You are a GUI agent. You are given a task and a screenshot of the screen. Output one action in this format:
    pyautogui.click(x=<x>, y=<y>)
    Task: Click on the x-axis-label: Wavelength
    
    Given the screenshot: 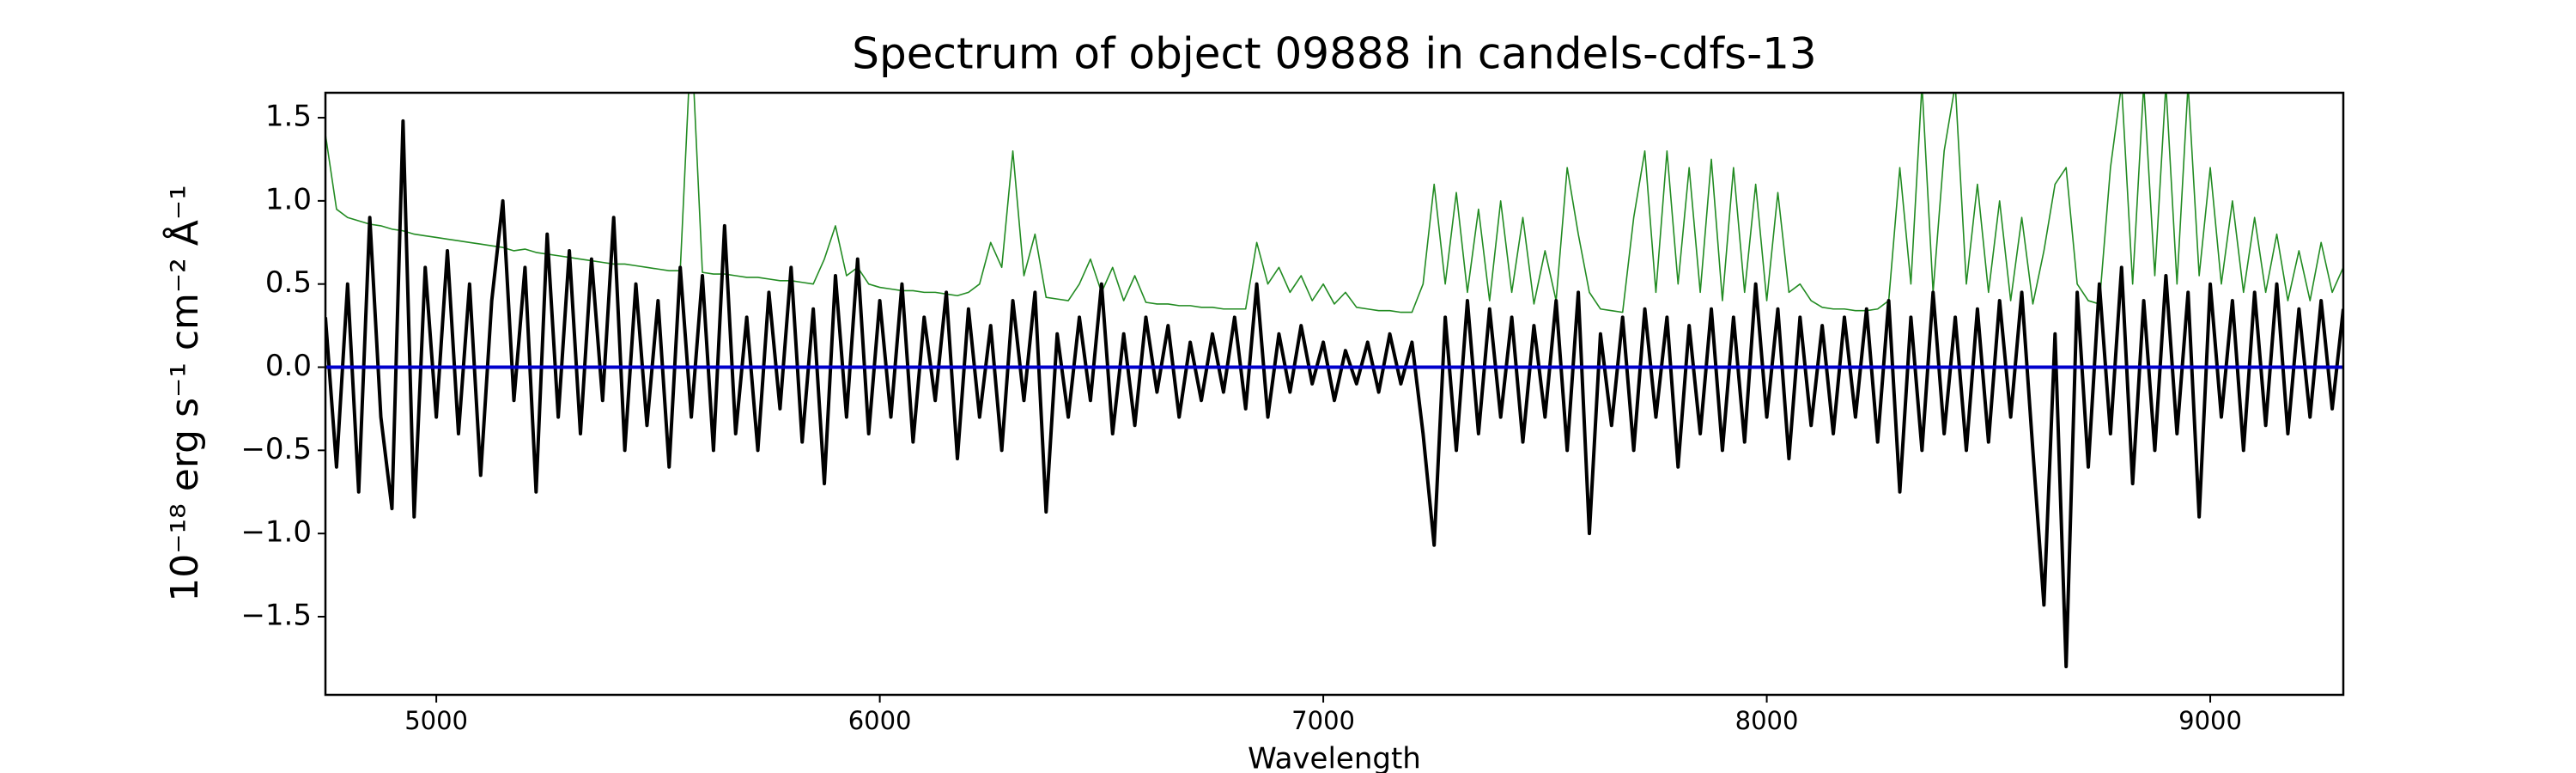 What is the action you would take?
    pyautogui.click(x=1334, y=757)
    